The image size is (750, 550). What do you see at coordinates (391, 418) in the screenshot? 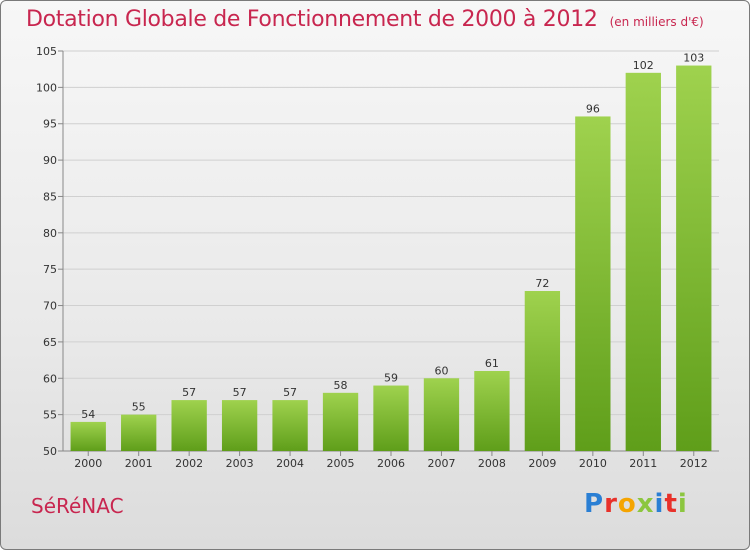
I see `bar-2006` at bounding box center [391, 418].